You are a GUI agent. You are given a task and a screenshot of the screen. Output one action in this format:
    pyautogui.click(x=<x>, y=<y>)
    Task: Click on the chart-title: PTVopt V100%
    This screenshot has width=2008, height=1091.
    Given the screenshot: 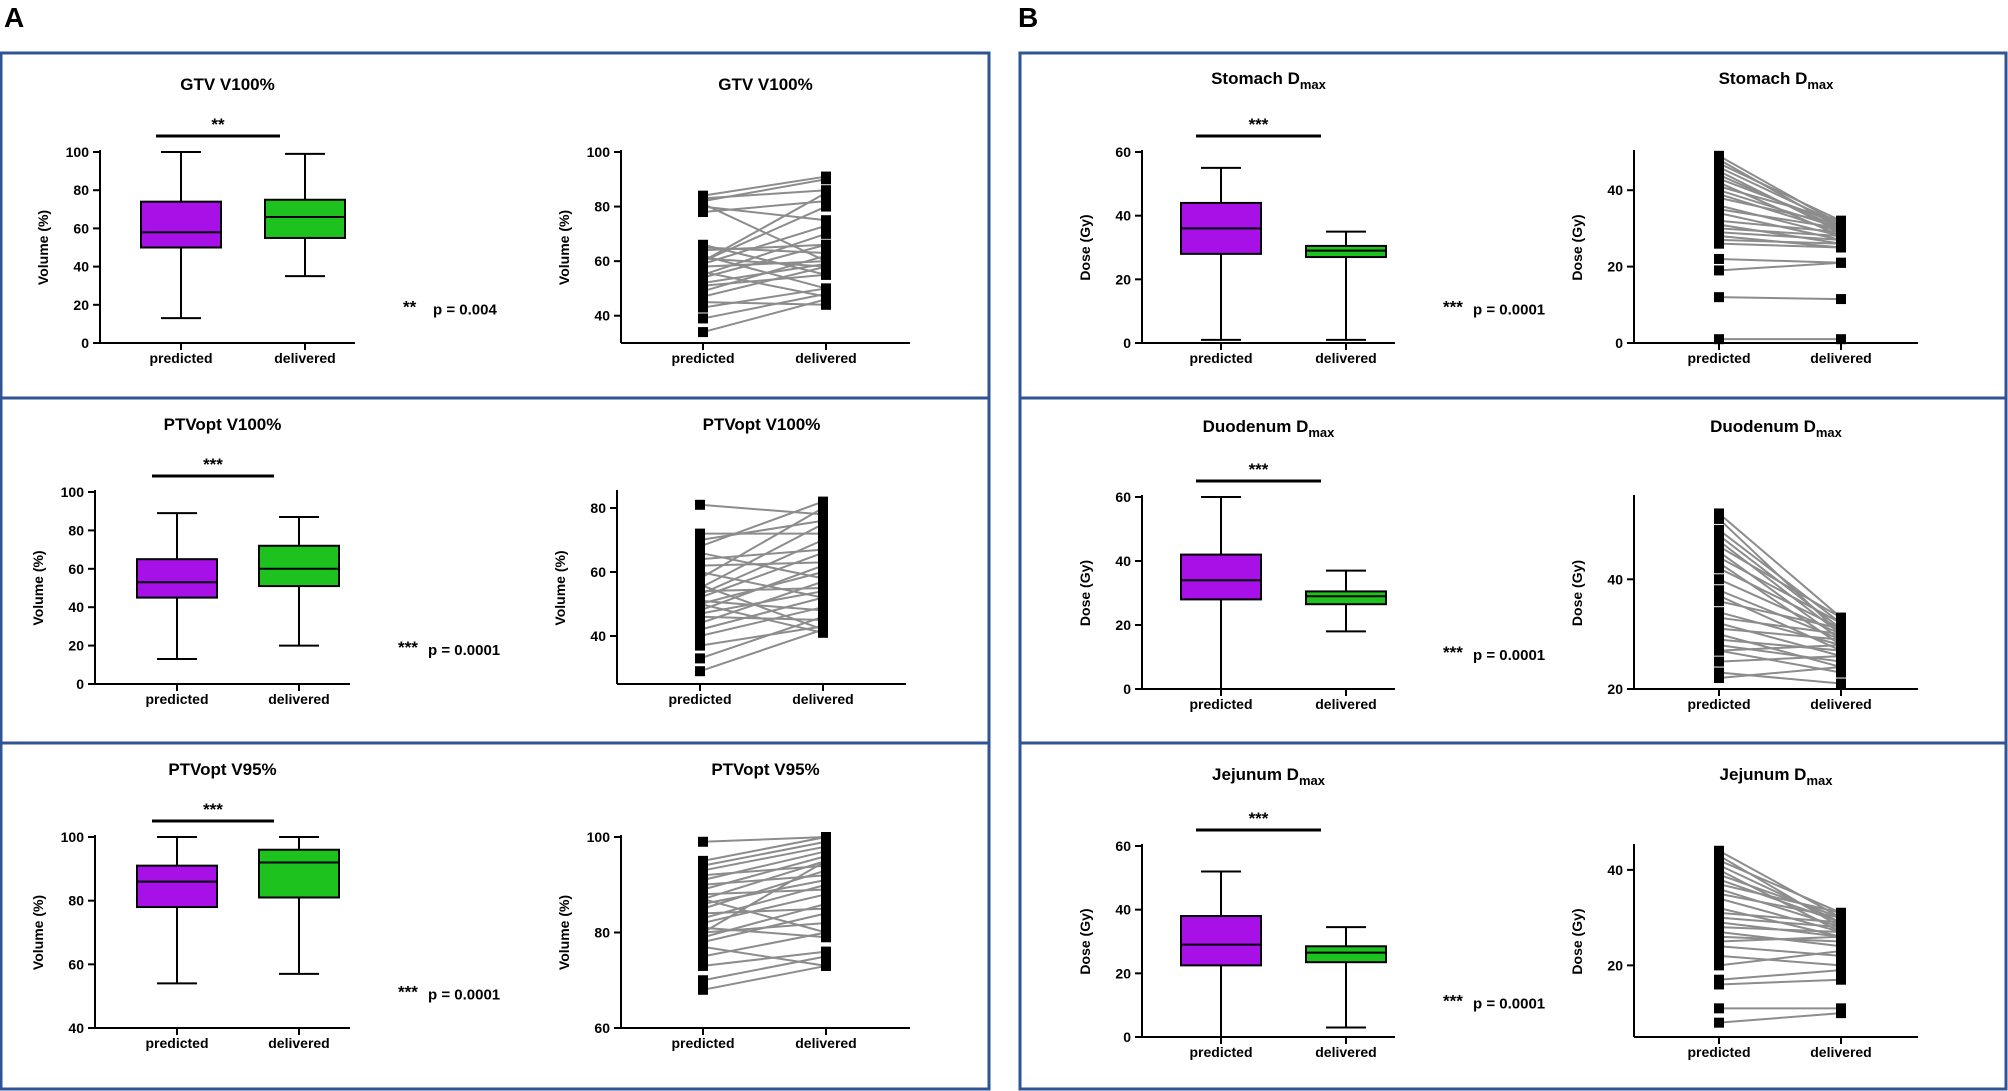 What is the action you would take?
    pyautogui.click(x=762, y=424)
    